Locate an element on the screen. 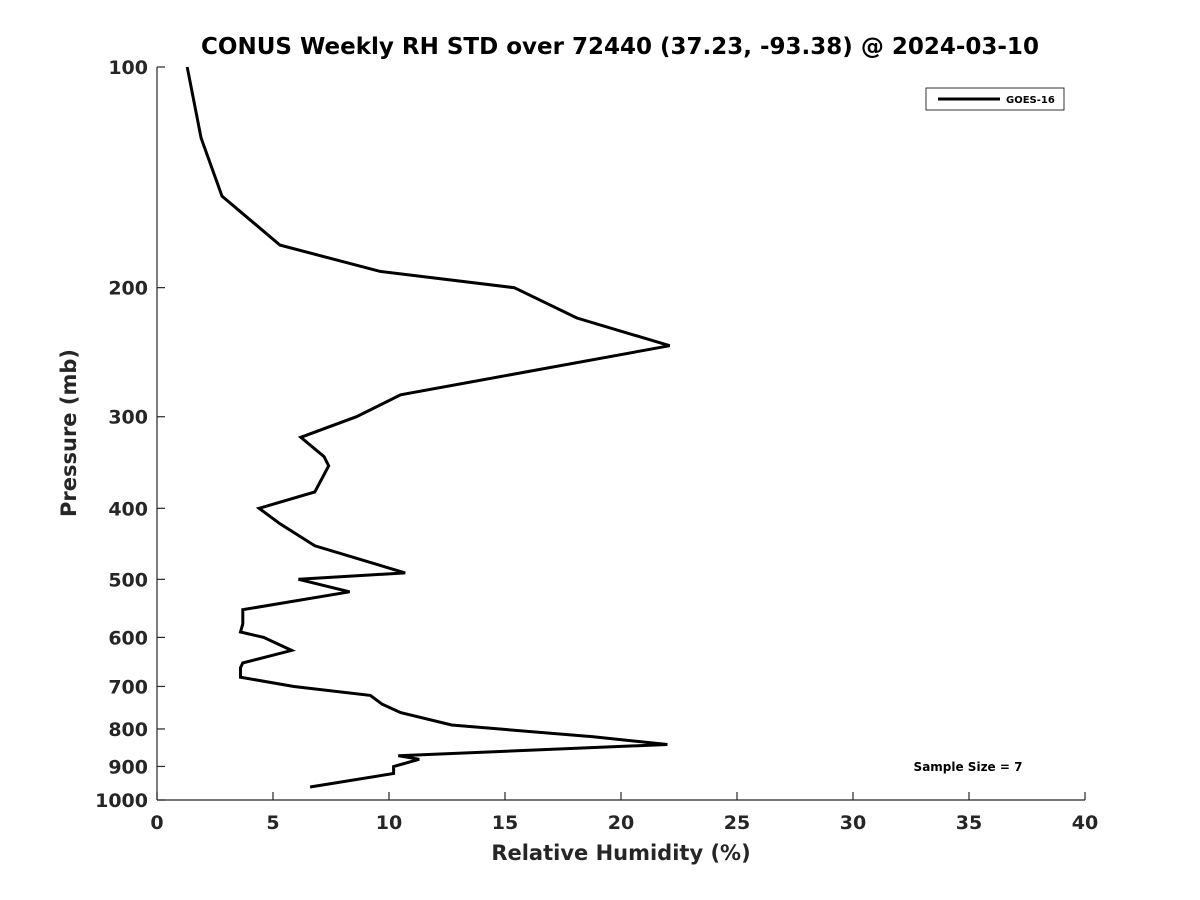 The image size is (1200, 900). y-tick-label: 900 is located at coordinates (128, 767).